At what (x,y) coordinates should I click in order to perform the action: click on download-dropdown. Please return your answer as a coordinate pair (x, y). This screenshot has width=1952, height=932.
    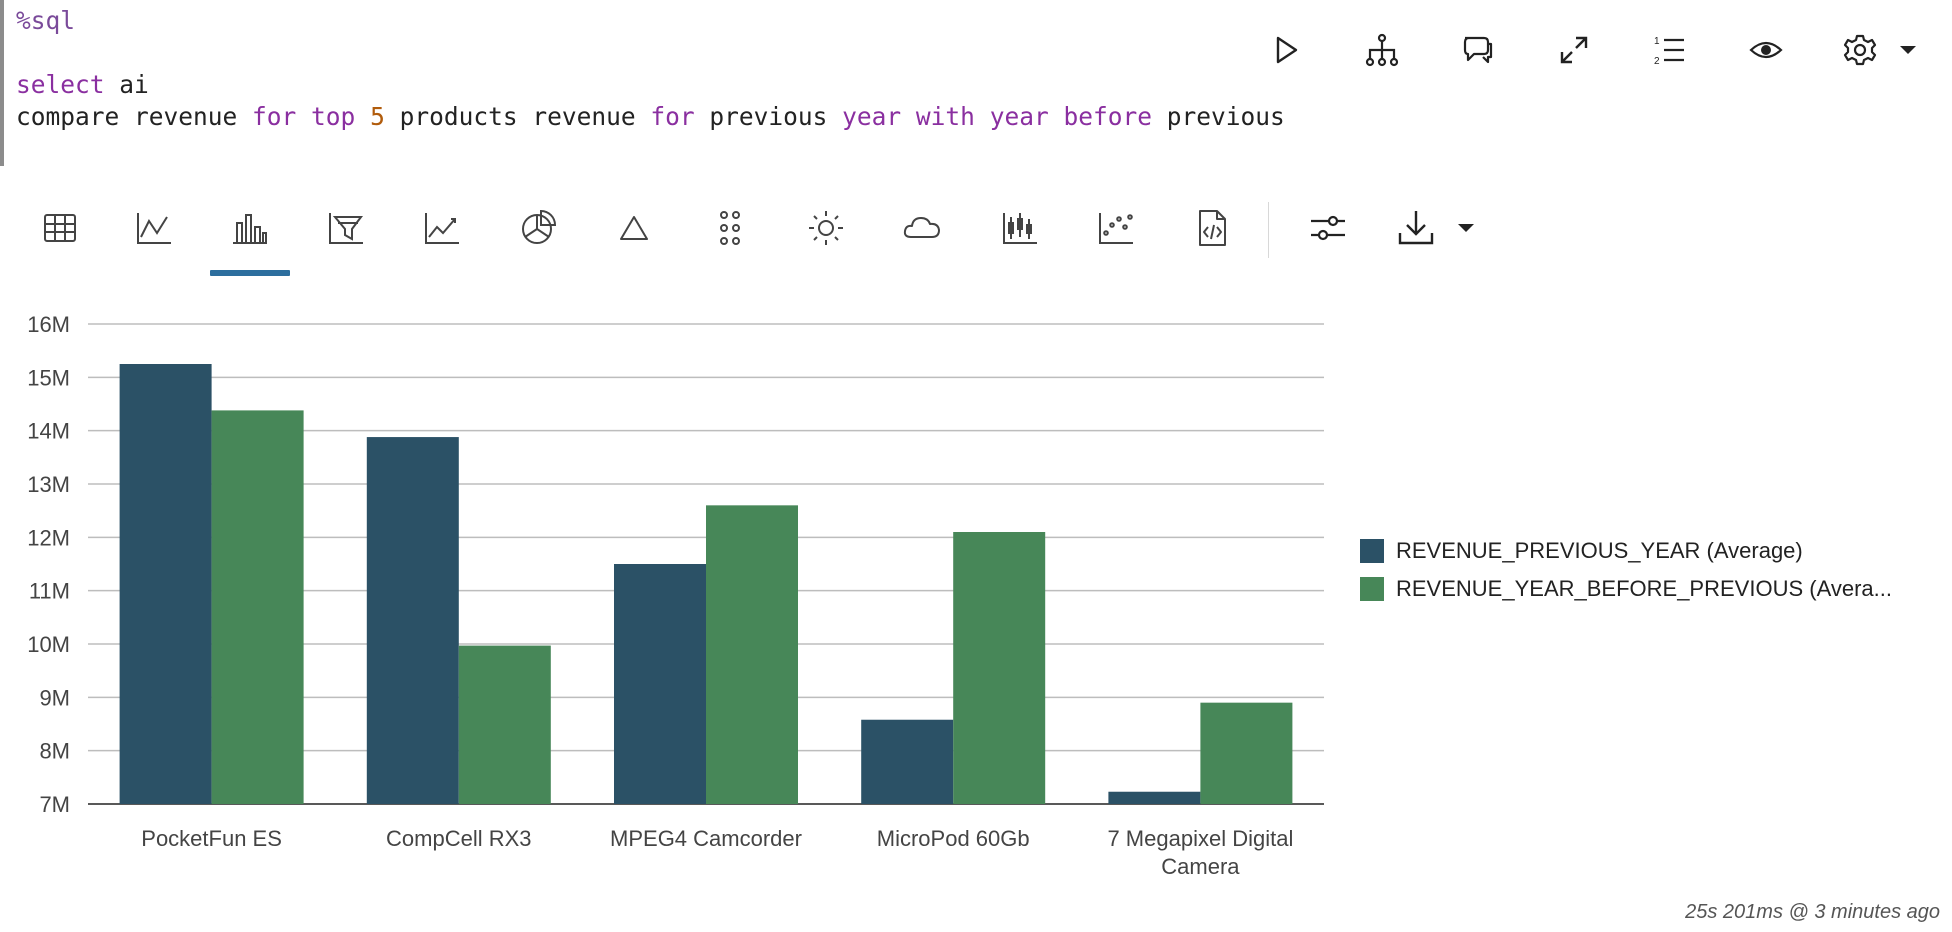
    Looking at the image, I should click on (1466, 228).